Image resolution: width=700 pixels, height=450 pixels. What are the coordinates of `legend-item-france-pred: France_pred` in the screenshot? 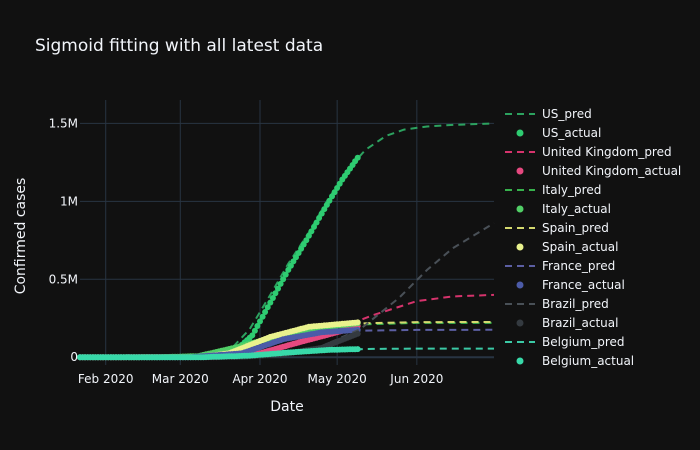 It's located at (560, 266).